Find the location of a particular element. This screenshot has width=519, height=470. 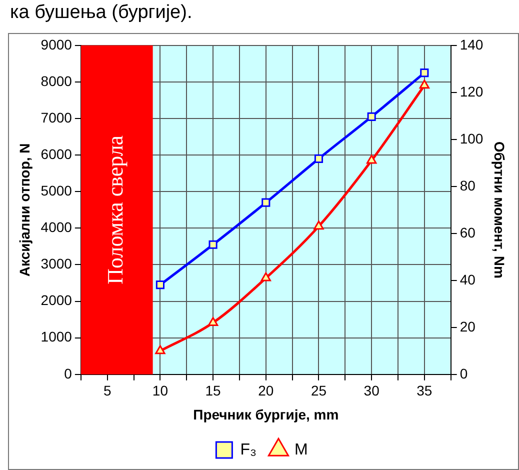

y-tick-label: 0 is located at coordinates (68, 373).